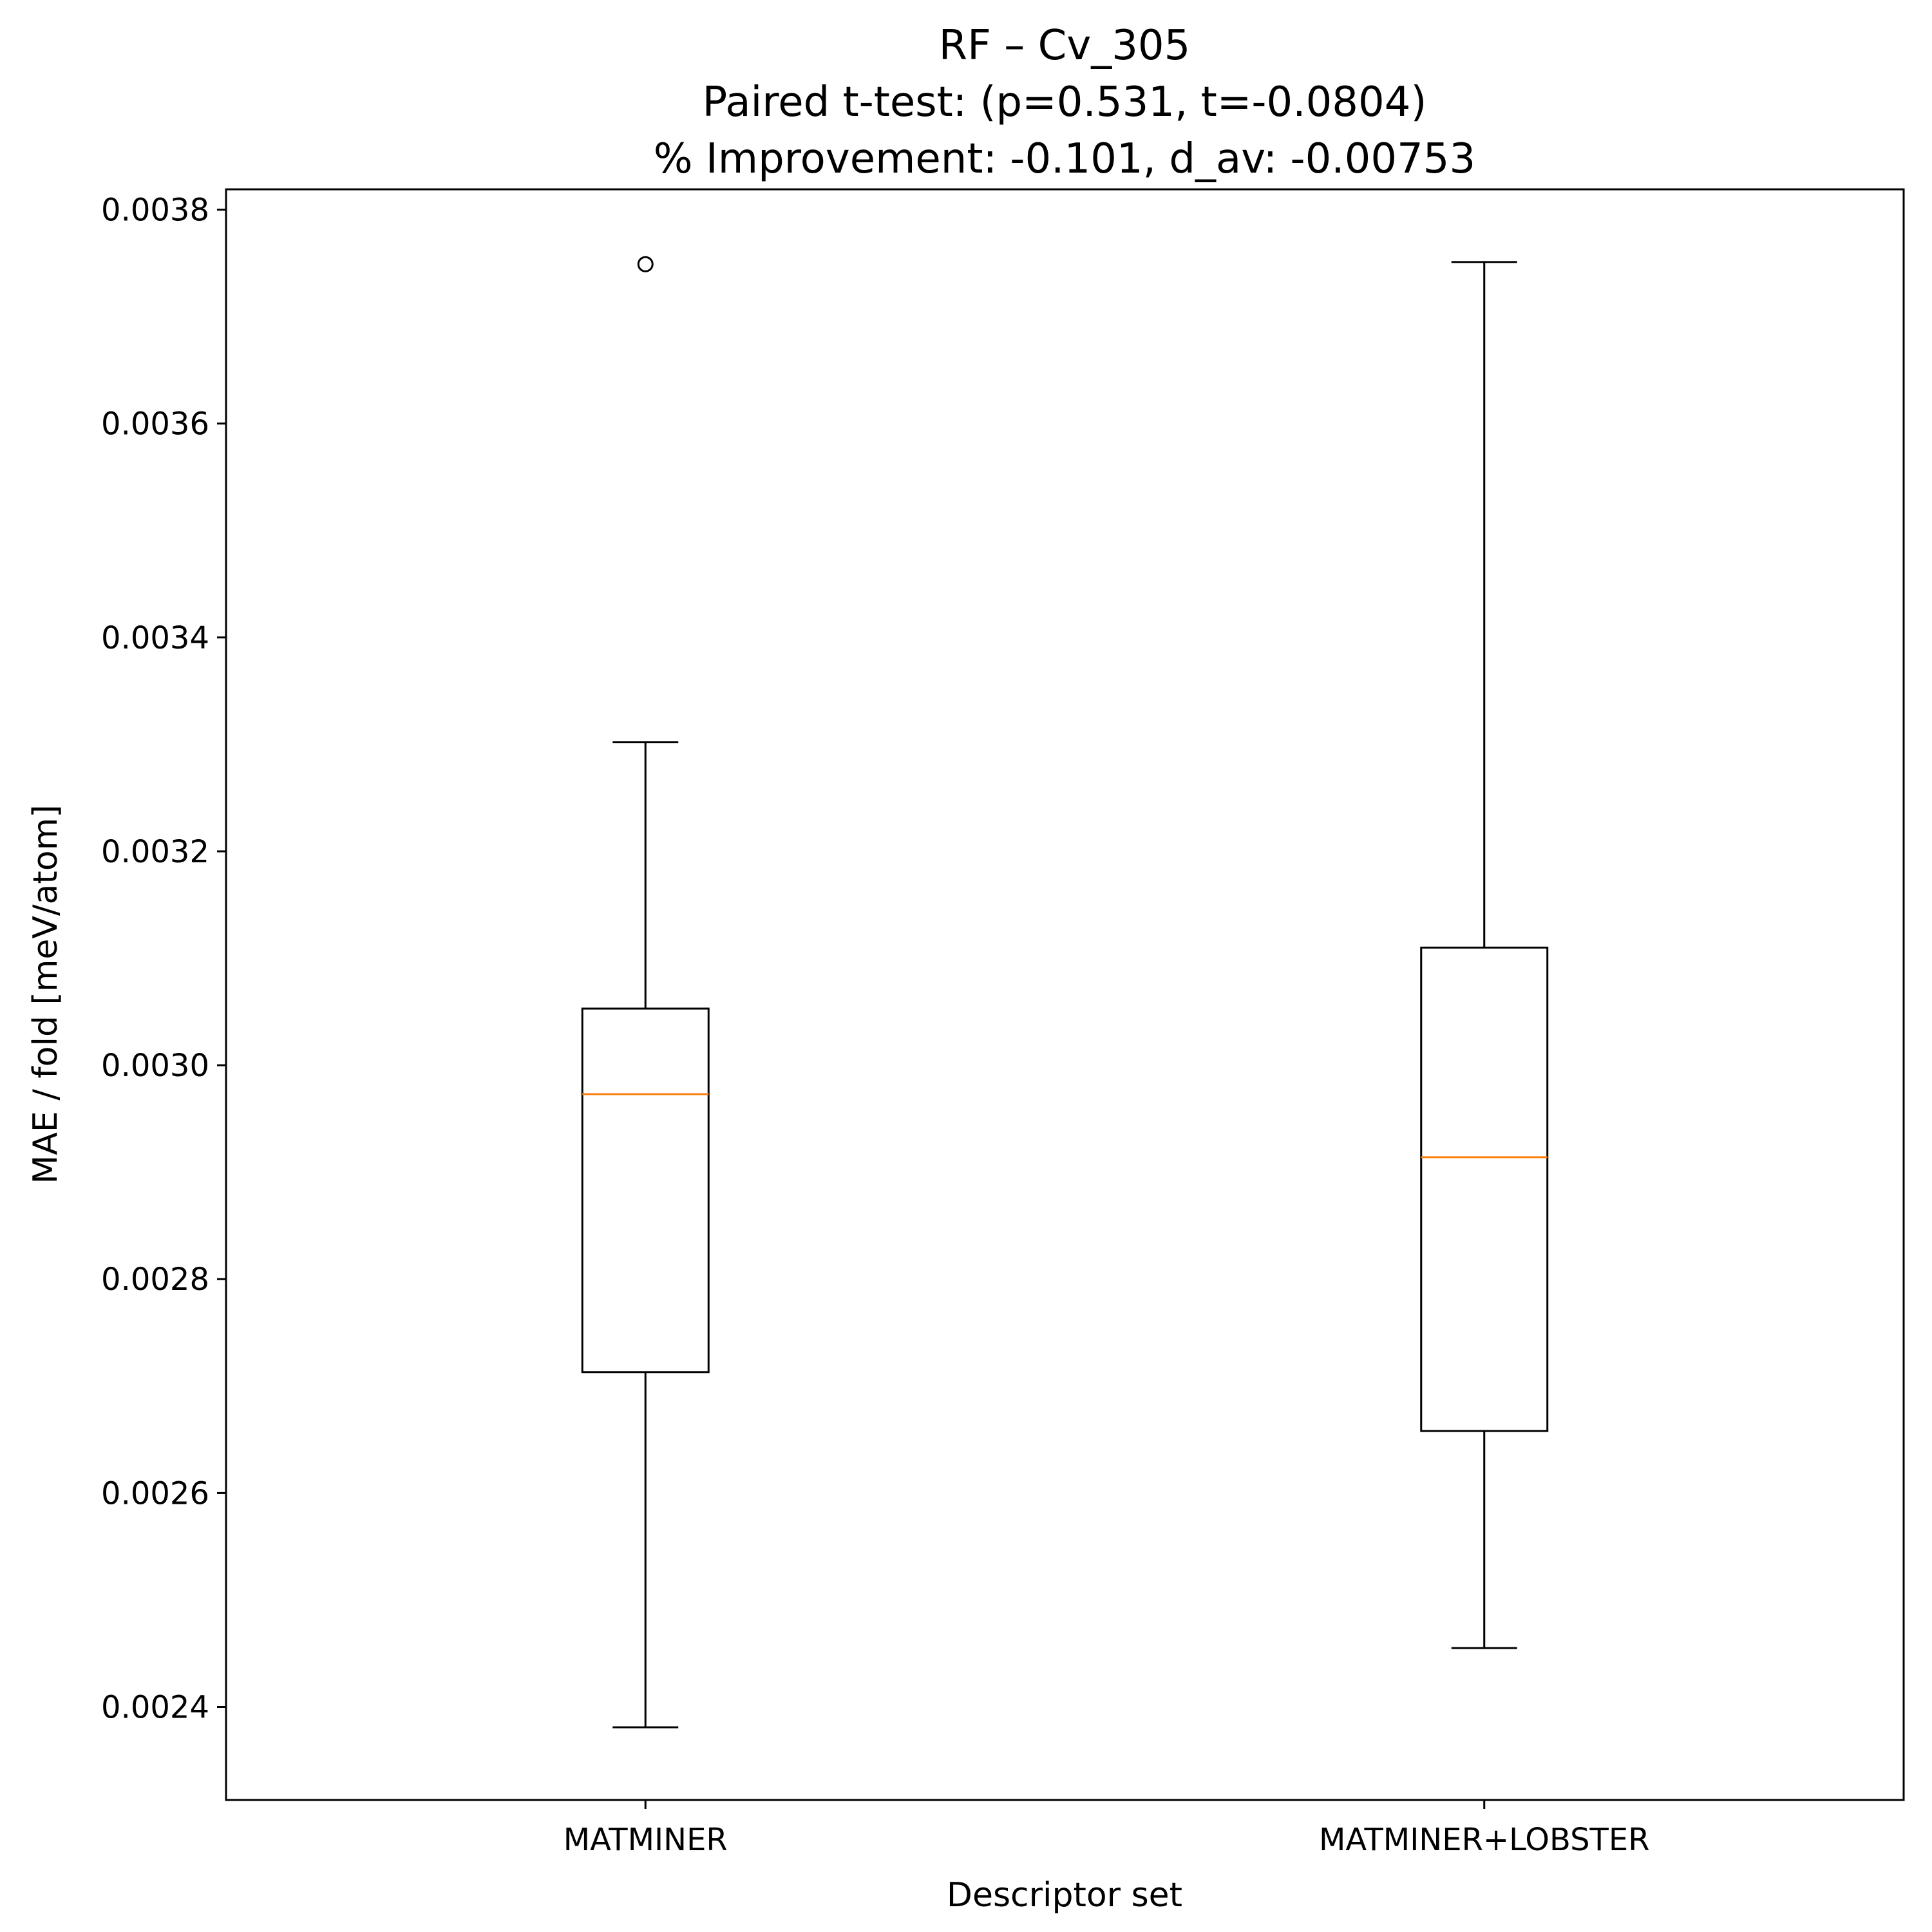 This screenshot has height=1932, width=1932. Describe the element at coordinates (1064, 1896) in the screenshot. I see `x-axis-label: Descriptor set` at that location.